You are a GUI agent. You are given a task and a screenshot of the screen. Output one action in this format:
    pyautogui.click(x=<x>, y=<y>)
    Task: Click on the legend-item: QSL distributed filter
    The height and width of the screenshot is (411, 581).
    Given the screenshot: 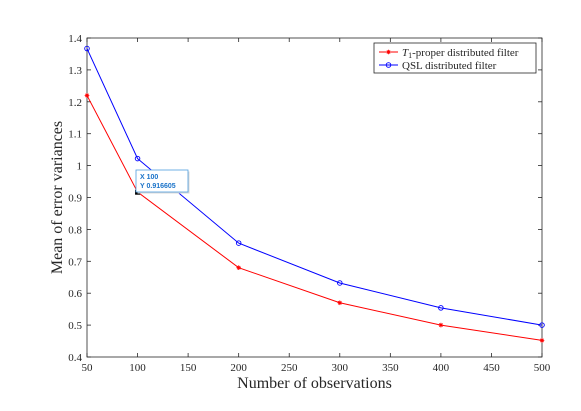 What is the action you would take?
    pyautogui.click(x=438, y=66)
    